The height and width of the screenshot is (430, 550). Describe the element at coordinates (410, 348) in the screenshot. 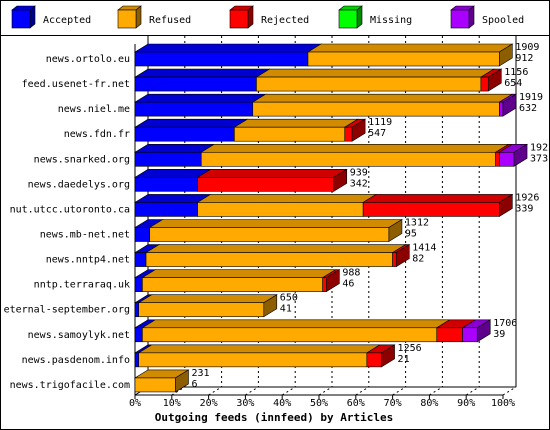

I see `data-label-total: 1256` at that location.